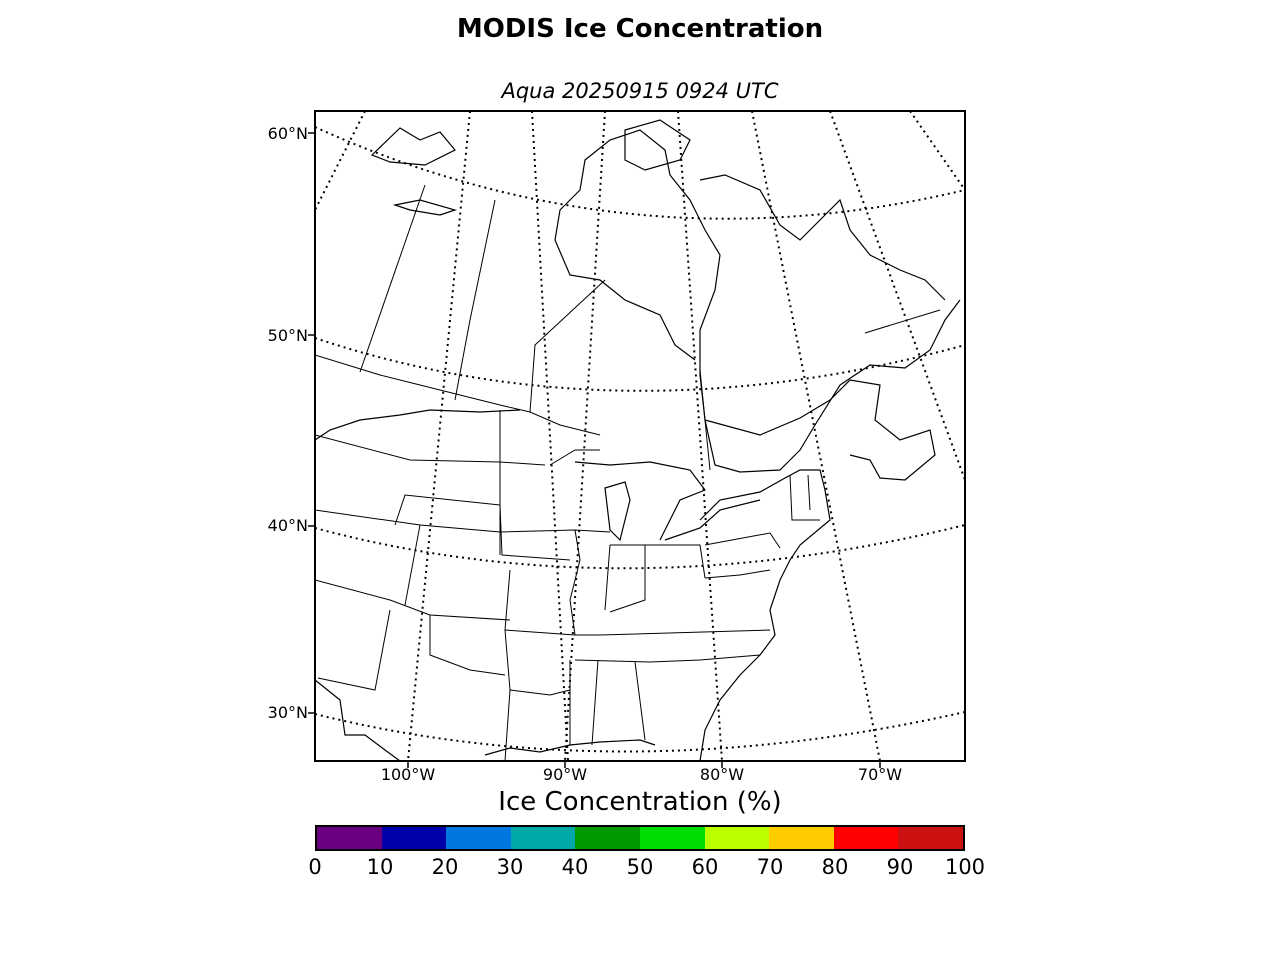 Image resolution: width=1280 pixels, height=960 pixels. I want to click on colorbar-tick-label: 20, so click(445, 867).